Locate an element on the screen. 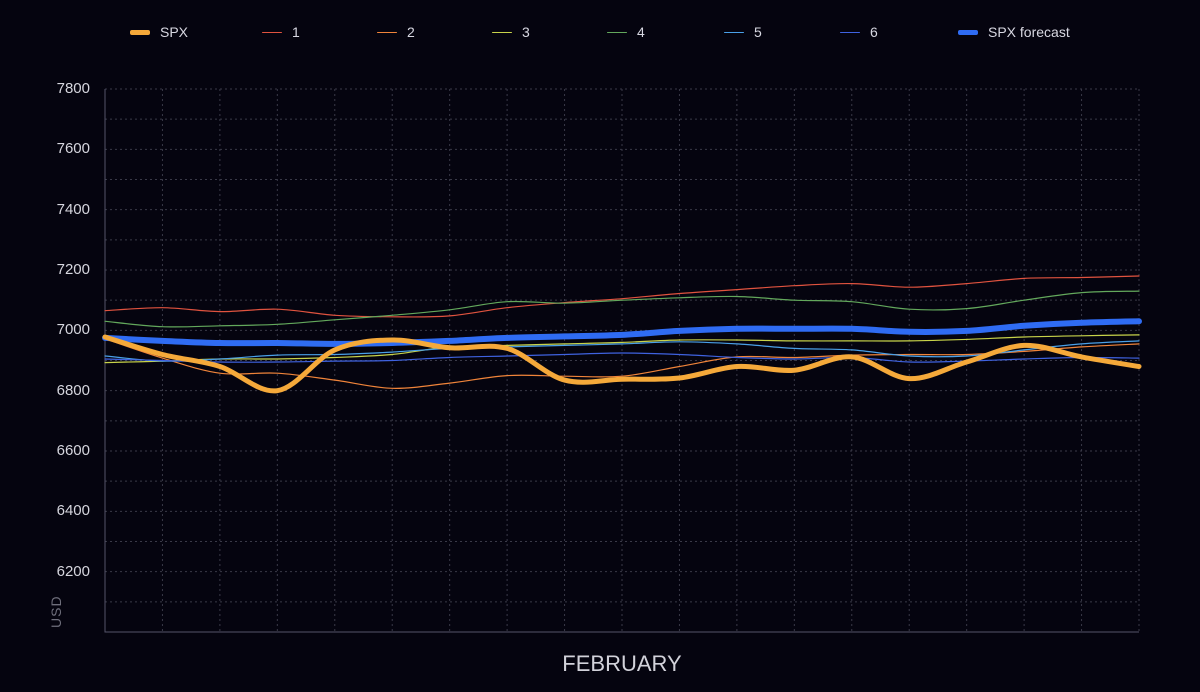  legend-item: SPX is located at coordinates (159, 32).